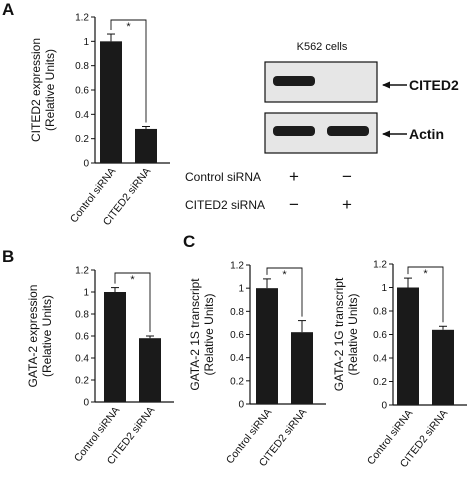 This screenshot has height=477, width=474. What do you see at coordinates (321, 82) in the screenshot?
I see `blot-box-cited2` at bounding box center [321, 82].